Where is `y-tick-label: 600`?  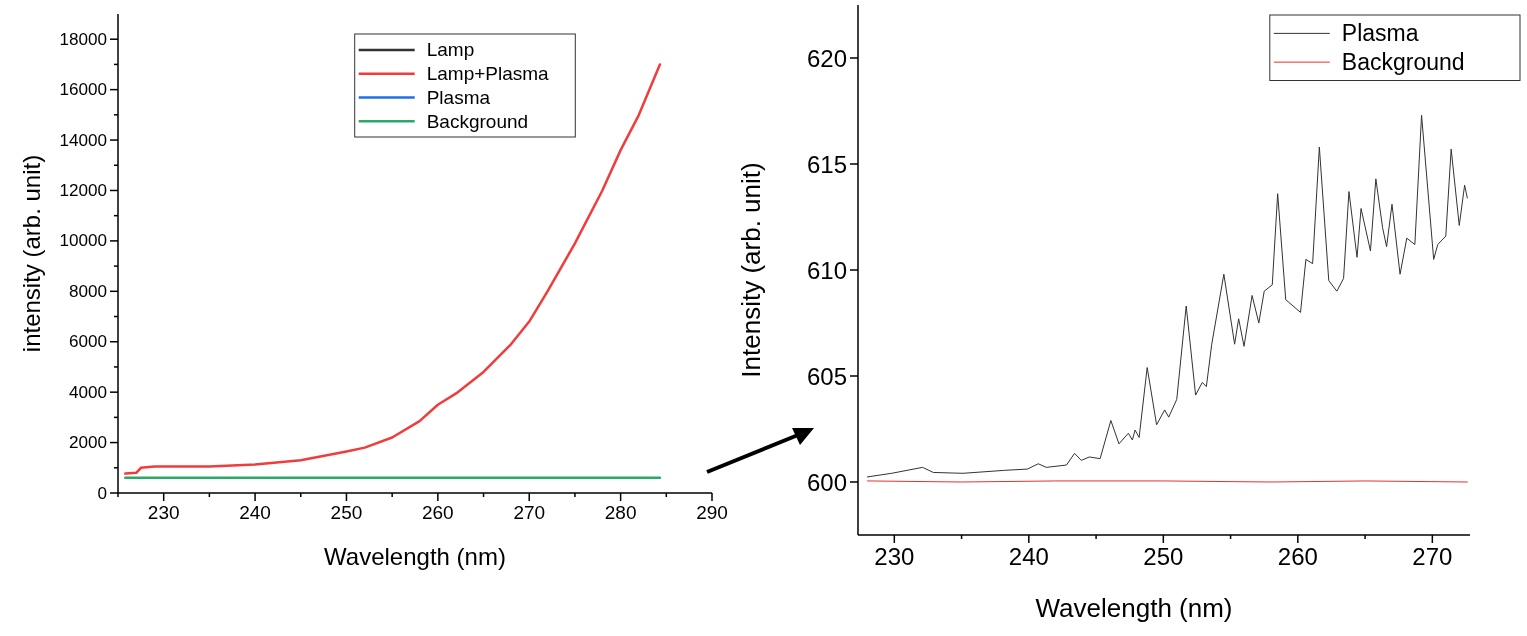
y-tick-label: 600 is located at coordinates (826, 482).